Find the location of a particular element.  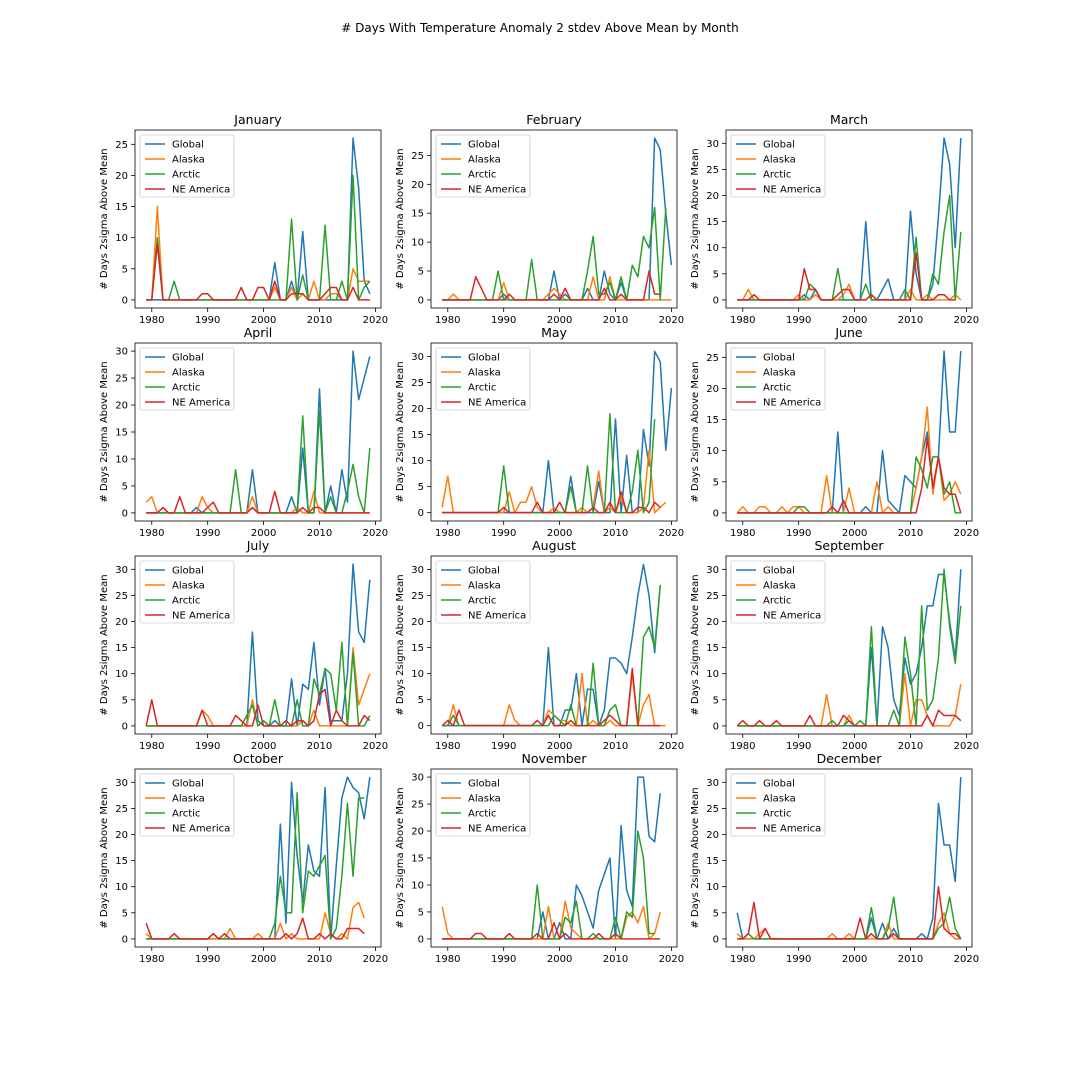

legend-september: Global Alaska Arctic NE America is located at coordinates (778, 592).